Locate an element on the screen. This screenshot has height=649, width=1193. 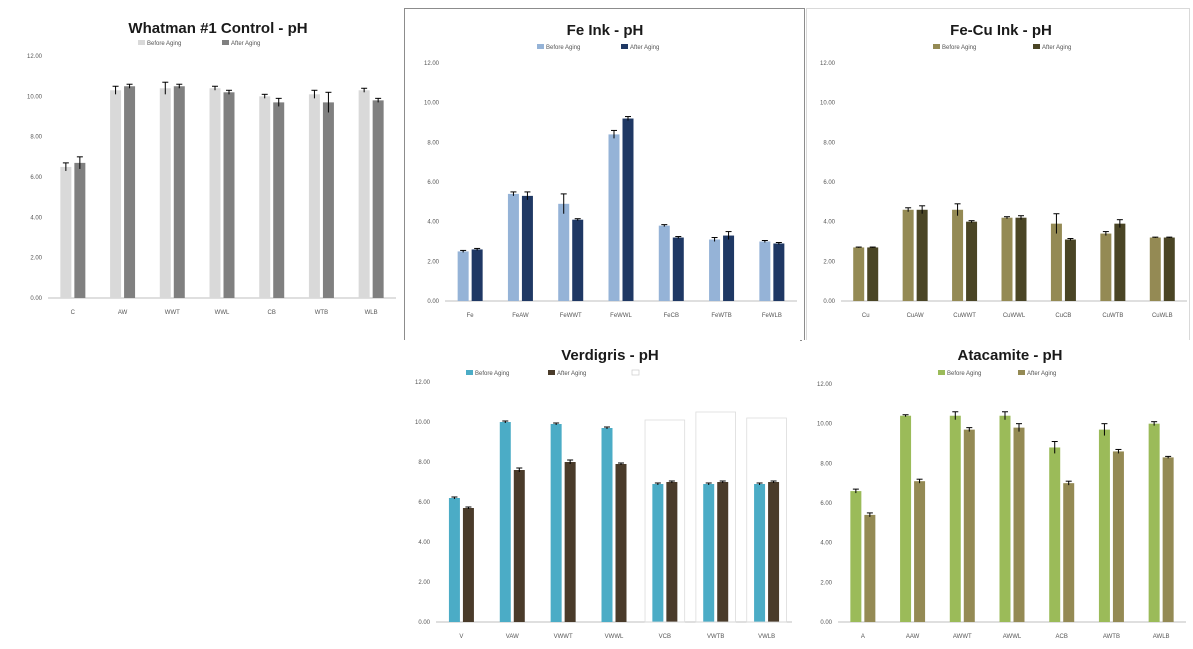
chart-title: Fe Ink - pH is located at coordinates (605, 30).